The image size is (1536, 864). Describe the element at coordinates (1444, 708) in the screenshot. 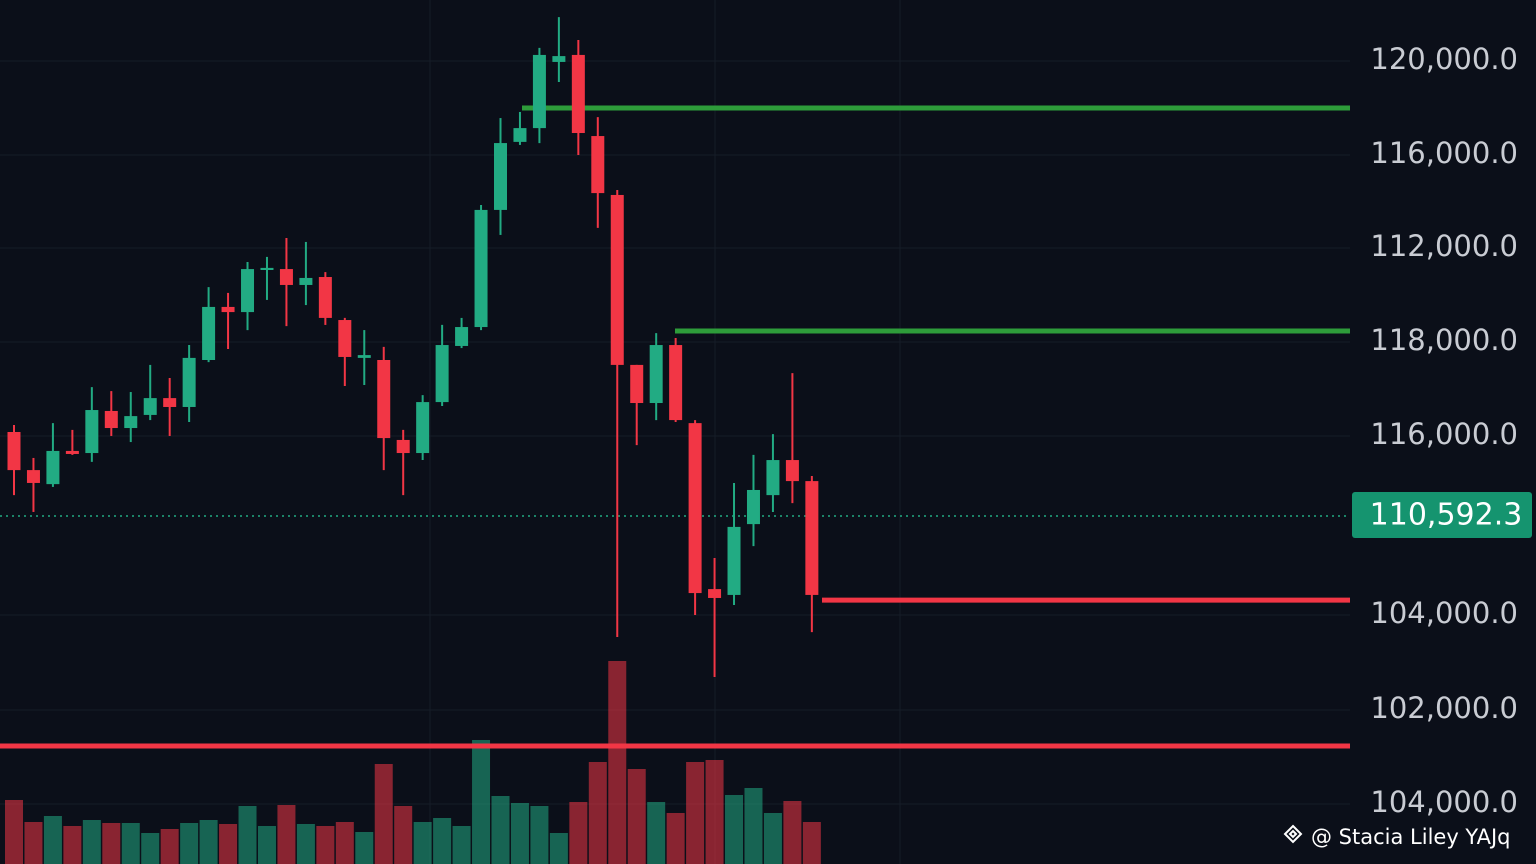

I see `y-axis-label: 102,000.0` at that location.